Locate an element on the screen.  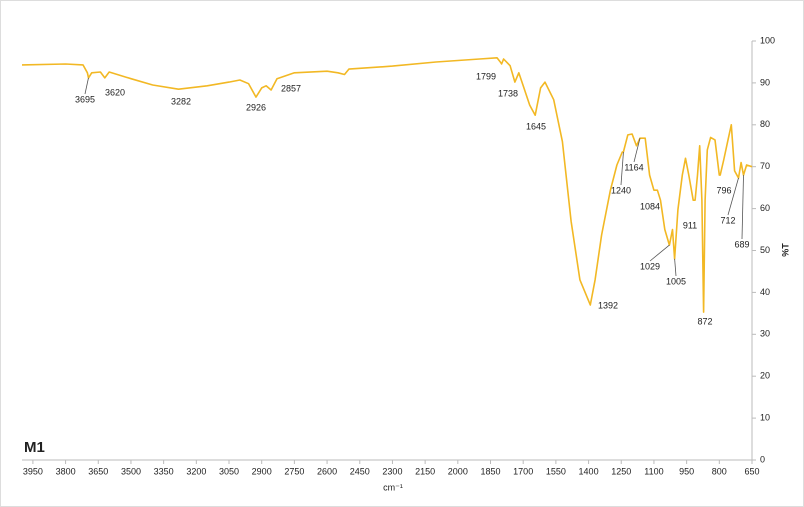
peak-label: 796 is located at coordinates (723, 190).